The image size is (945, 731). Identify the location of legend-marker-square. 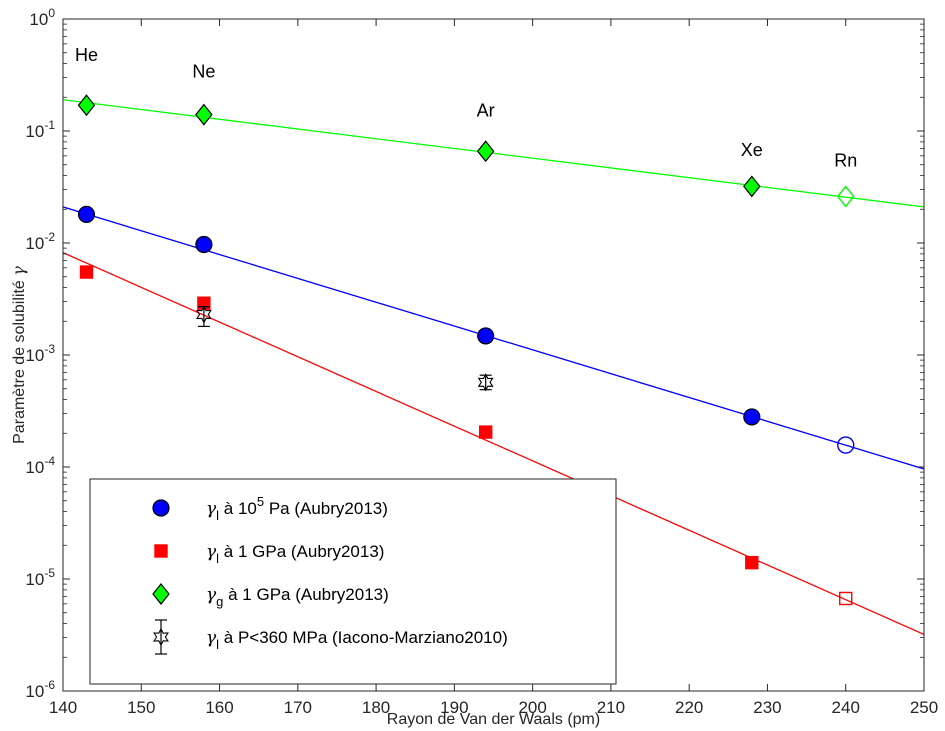
(161, 551).